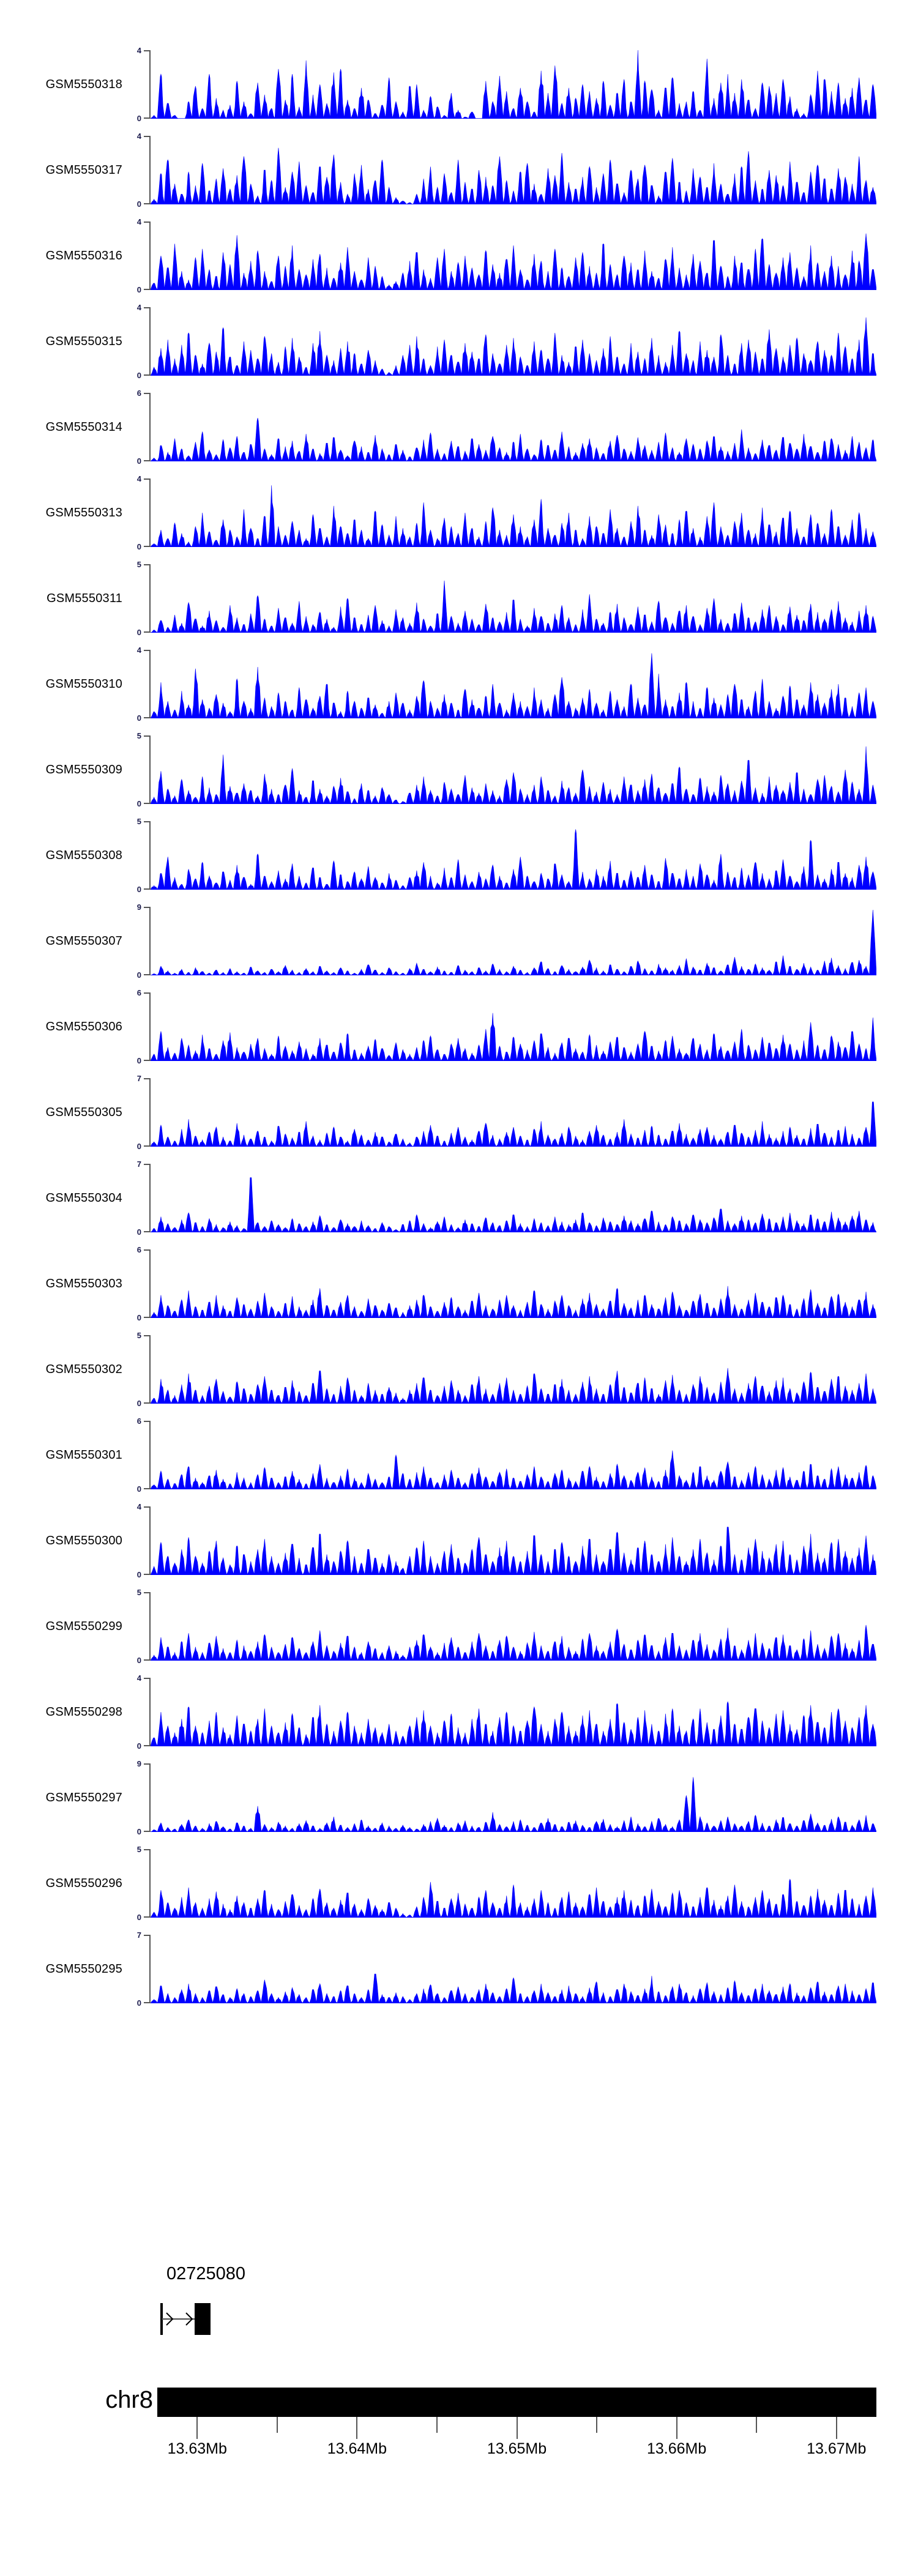  I want to click on coverage-track-row: GSM5550316 4 0, so click(459, 256).